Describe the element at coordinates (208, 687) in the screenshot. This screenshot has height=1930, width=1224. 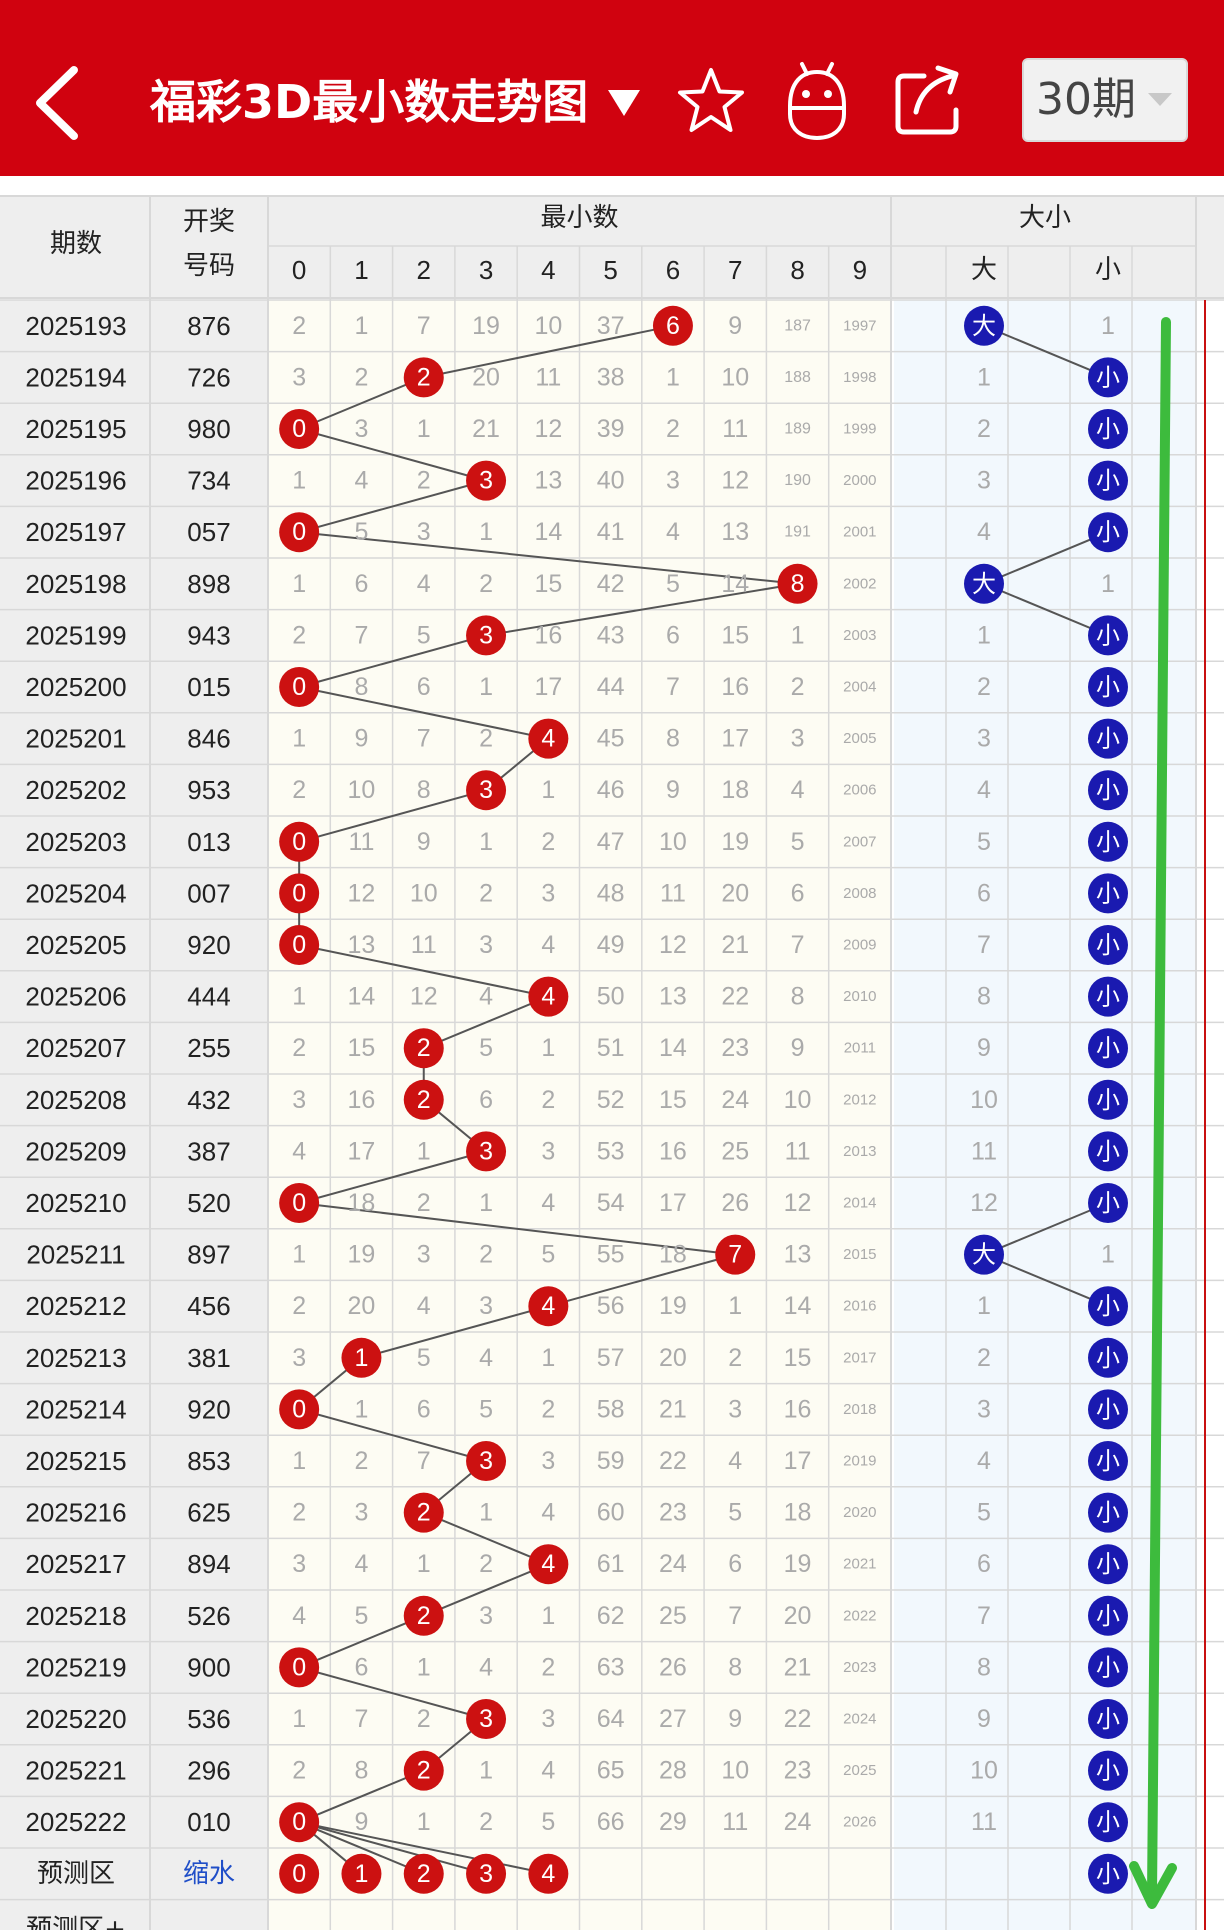
I see `draw-number-cell: 015` at that location.